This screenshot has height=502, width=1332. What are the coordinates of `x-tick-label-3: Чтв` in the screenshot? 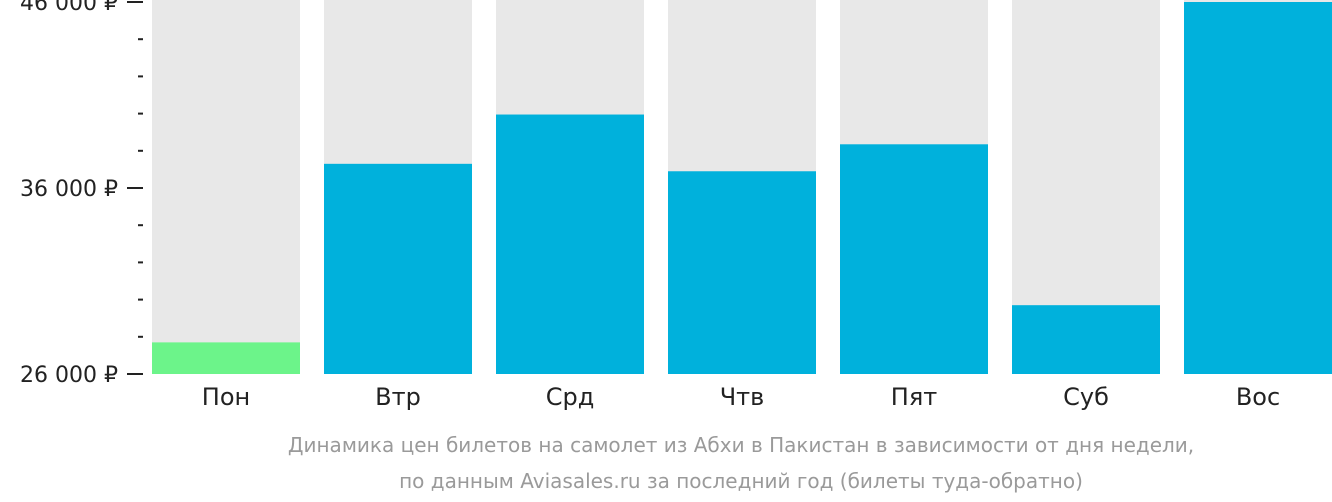 It's located at (742, 397).